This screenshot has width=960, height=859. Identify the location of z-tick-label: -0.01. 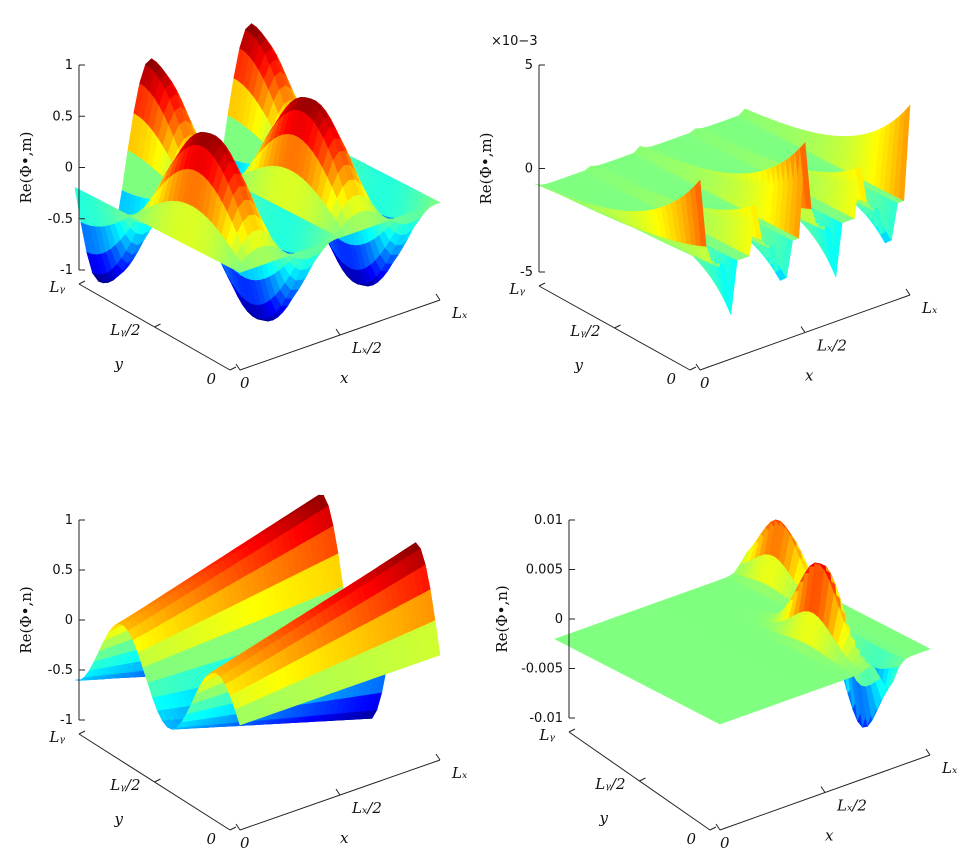
(546, 718).